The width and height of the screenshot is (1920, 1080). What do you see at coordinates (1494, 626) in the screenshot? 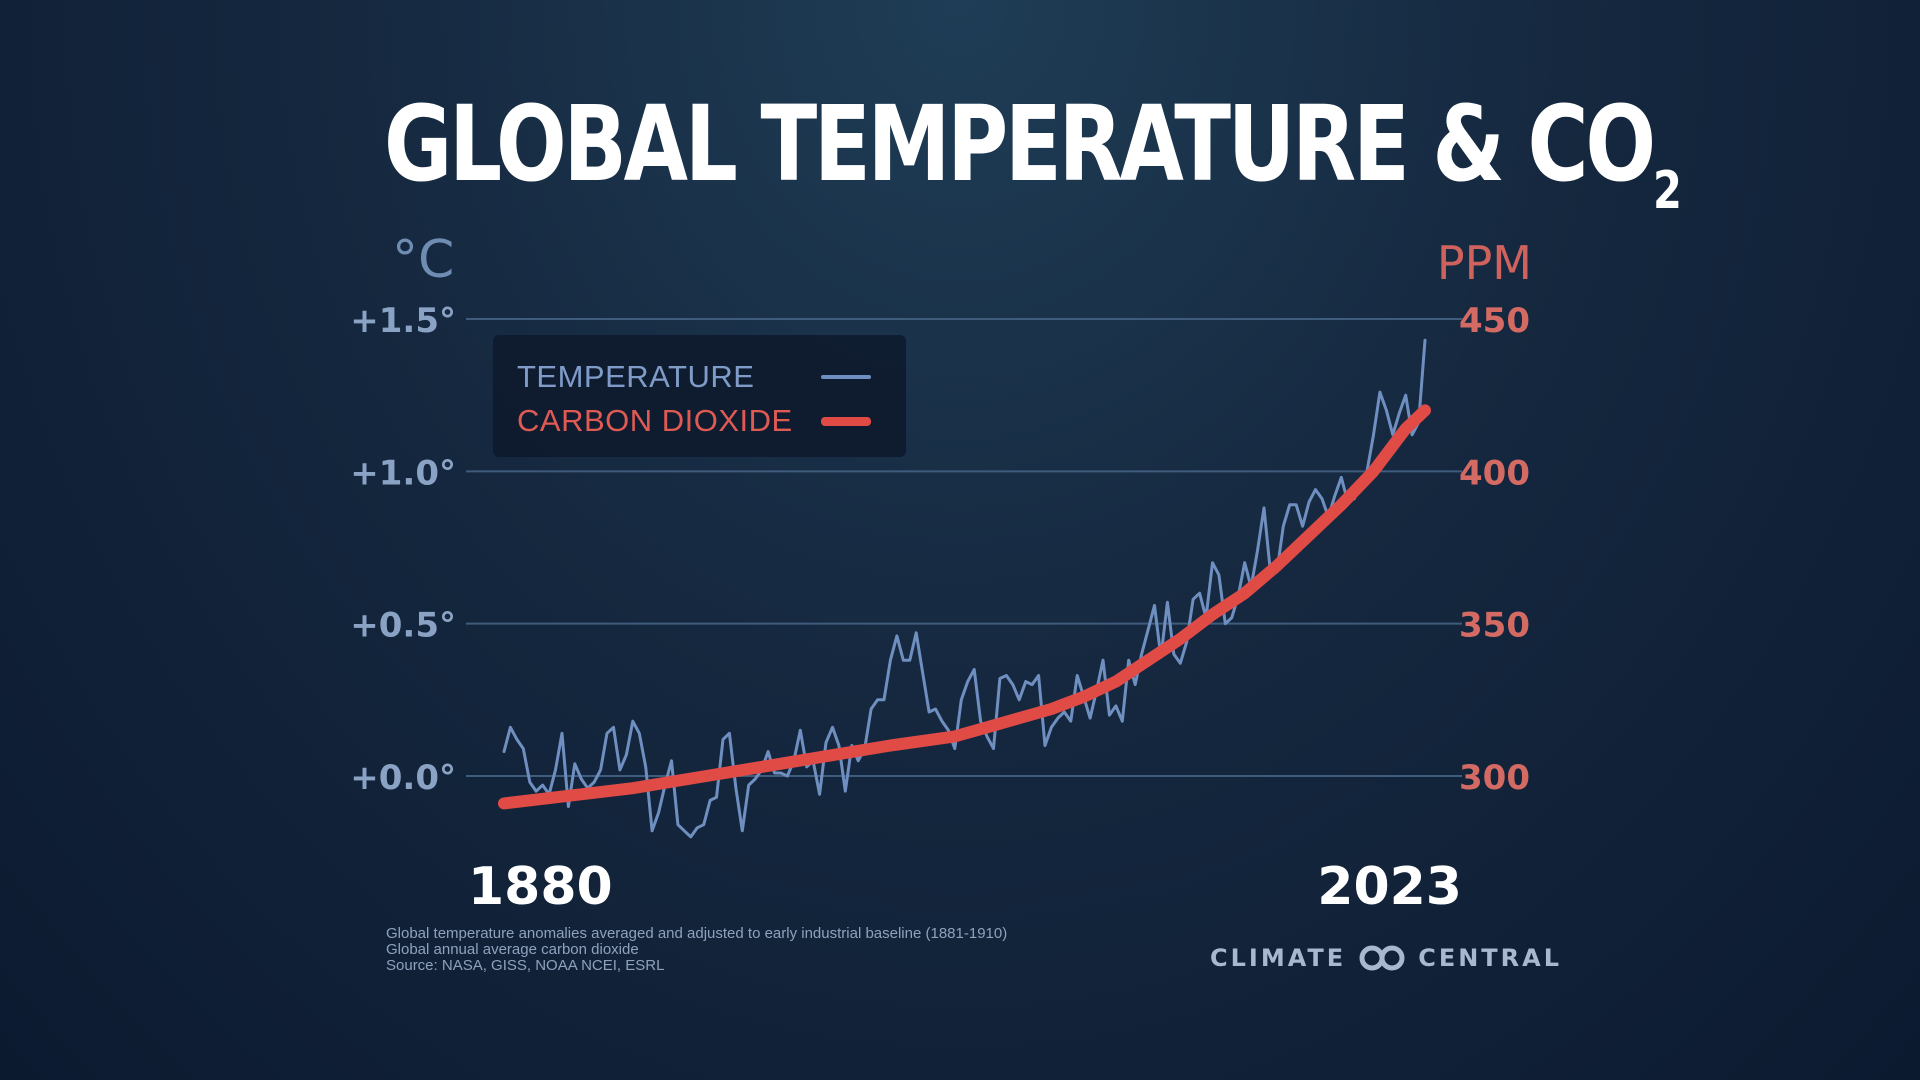
I see `y-right-tick-label: 350` at bounding box center [1494, 626].